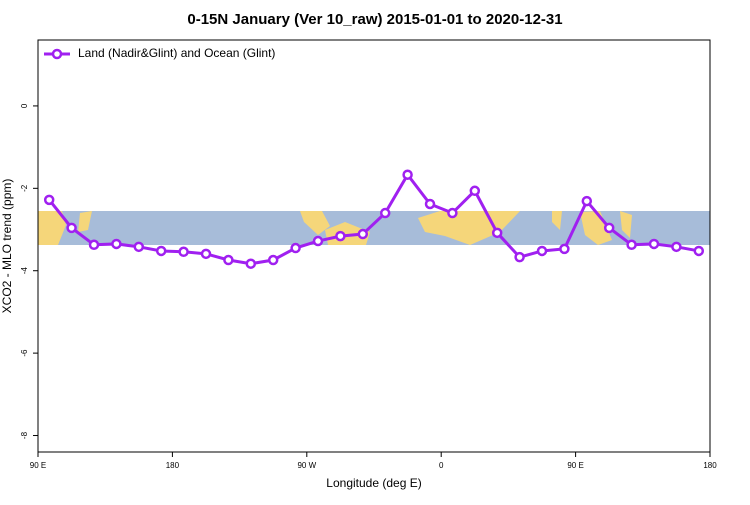  Describe the element at coordinates (7, 246) in the screenshot. I see `y-axis-label: XCO2 - MLO trend (ppm)` at that location.